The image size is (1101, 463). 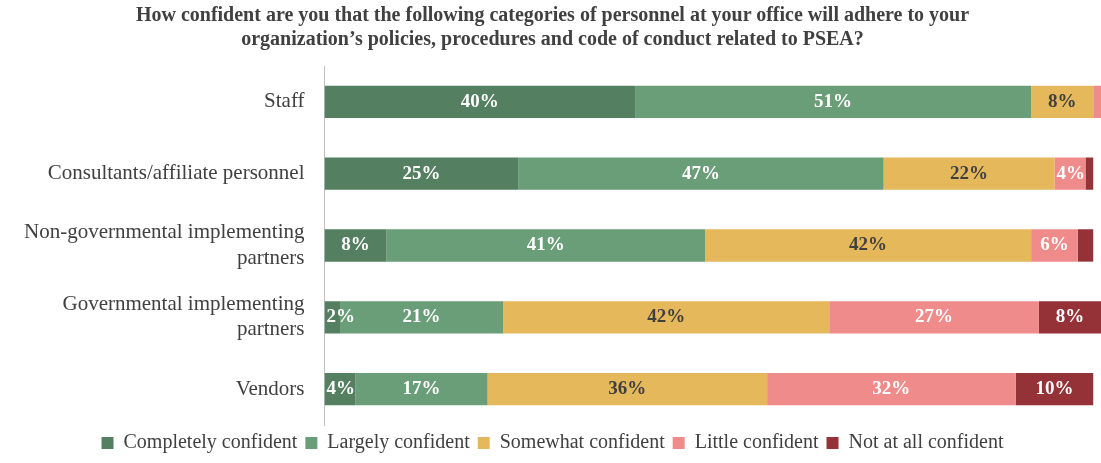 I want to click on legend-label: Somewhat confident, so click(x=582, y=441).